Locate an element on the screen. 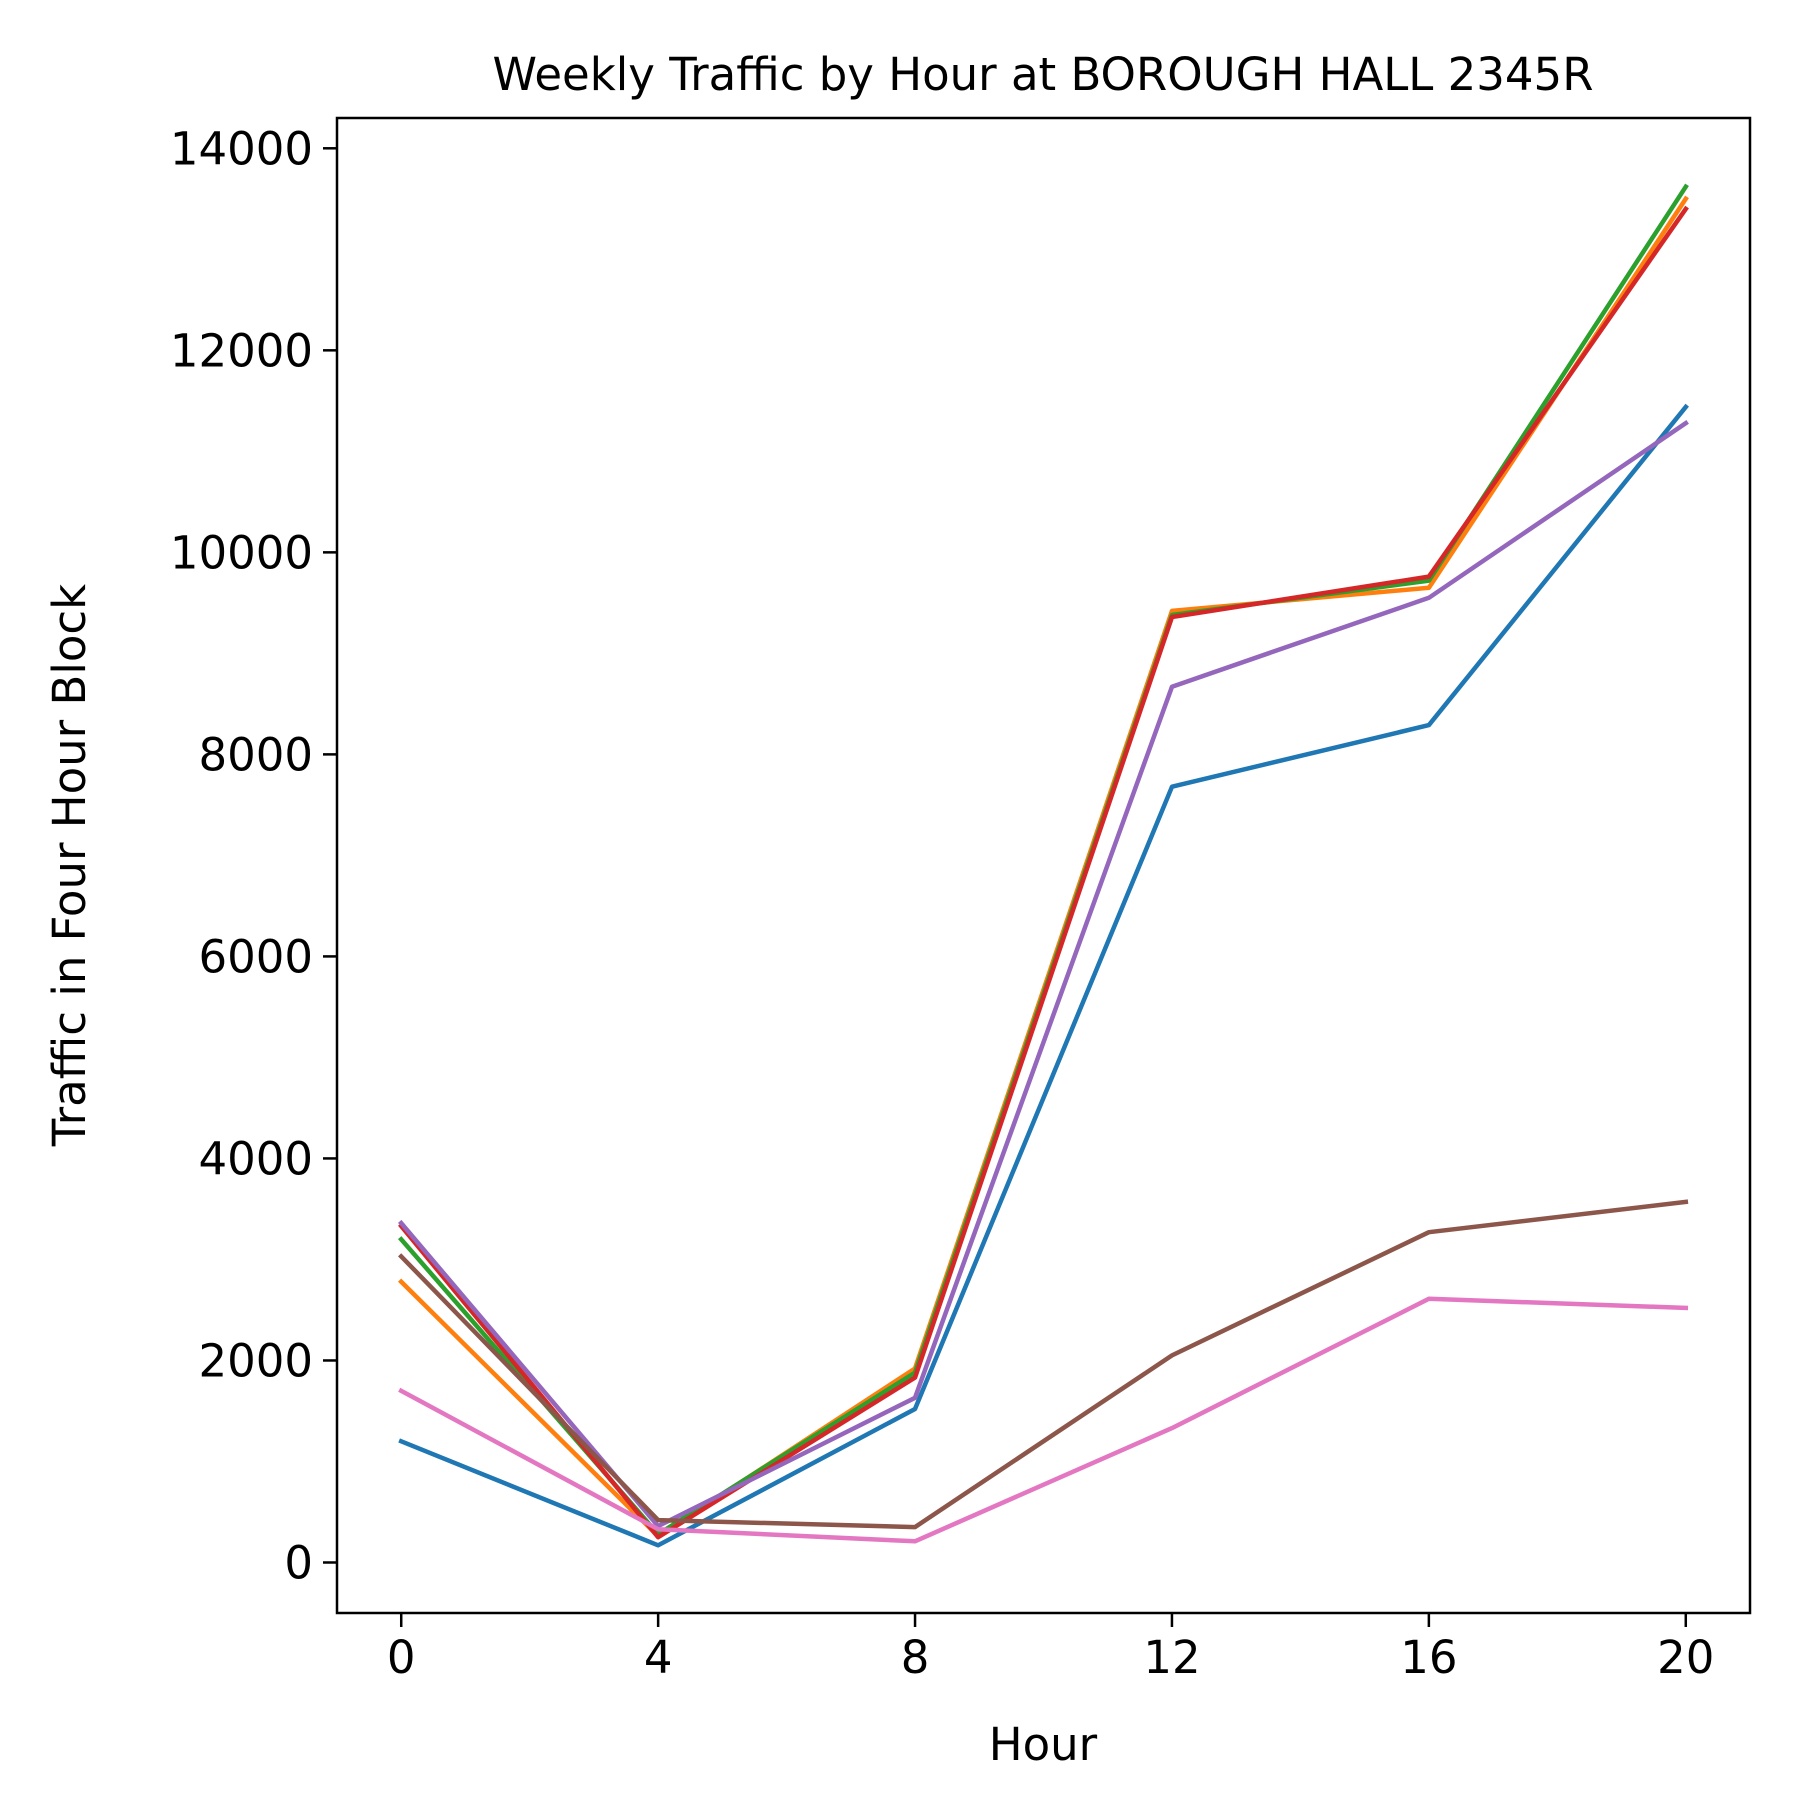  y-tick-label: 6000 is located at coordinates (255, 956).